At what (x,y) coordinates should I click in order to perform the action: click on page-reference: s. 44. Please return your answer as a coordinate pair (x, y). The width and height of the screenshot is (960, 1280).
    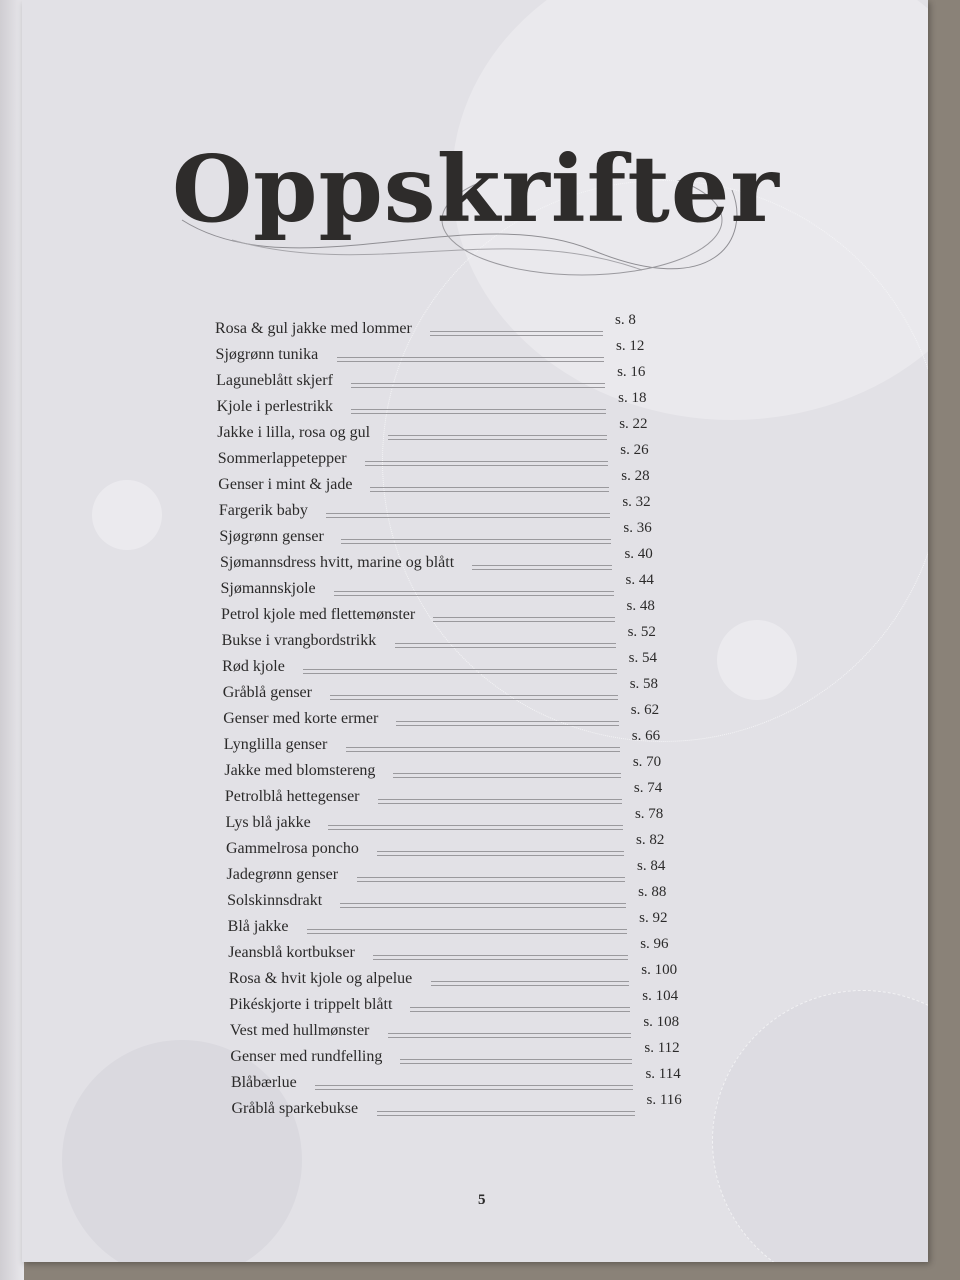
    Looking at the image, I should click on (639, 580).